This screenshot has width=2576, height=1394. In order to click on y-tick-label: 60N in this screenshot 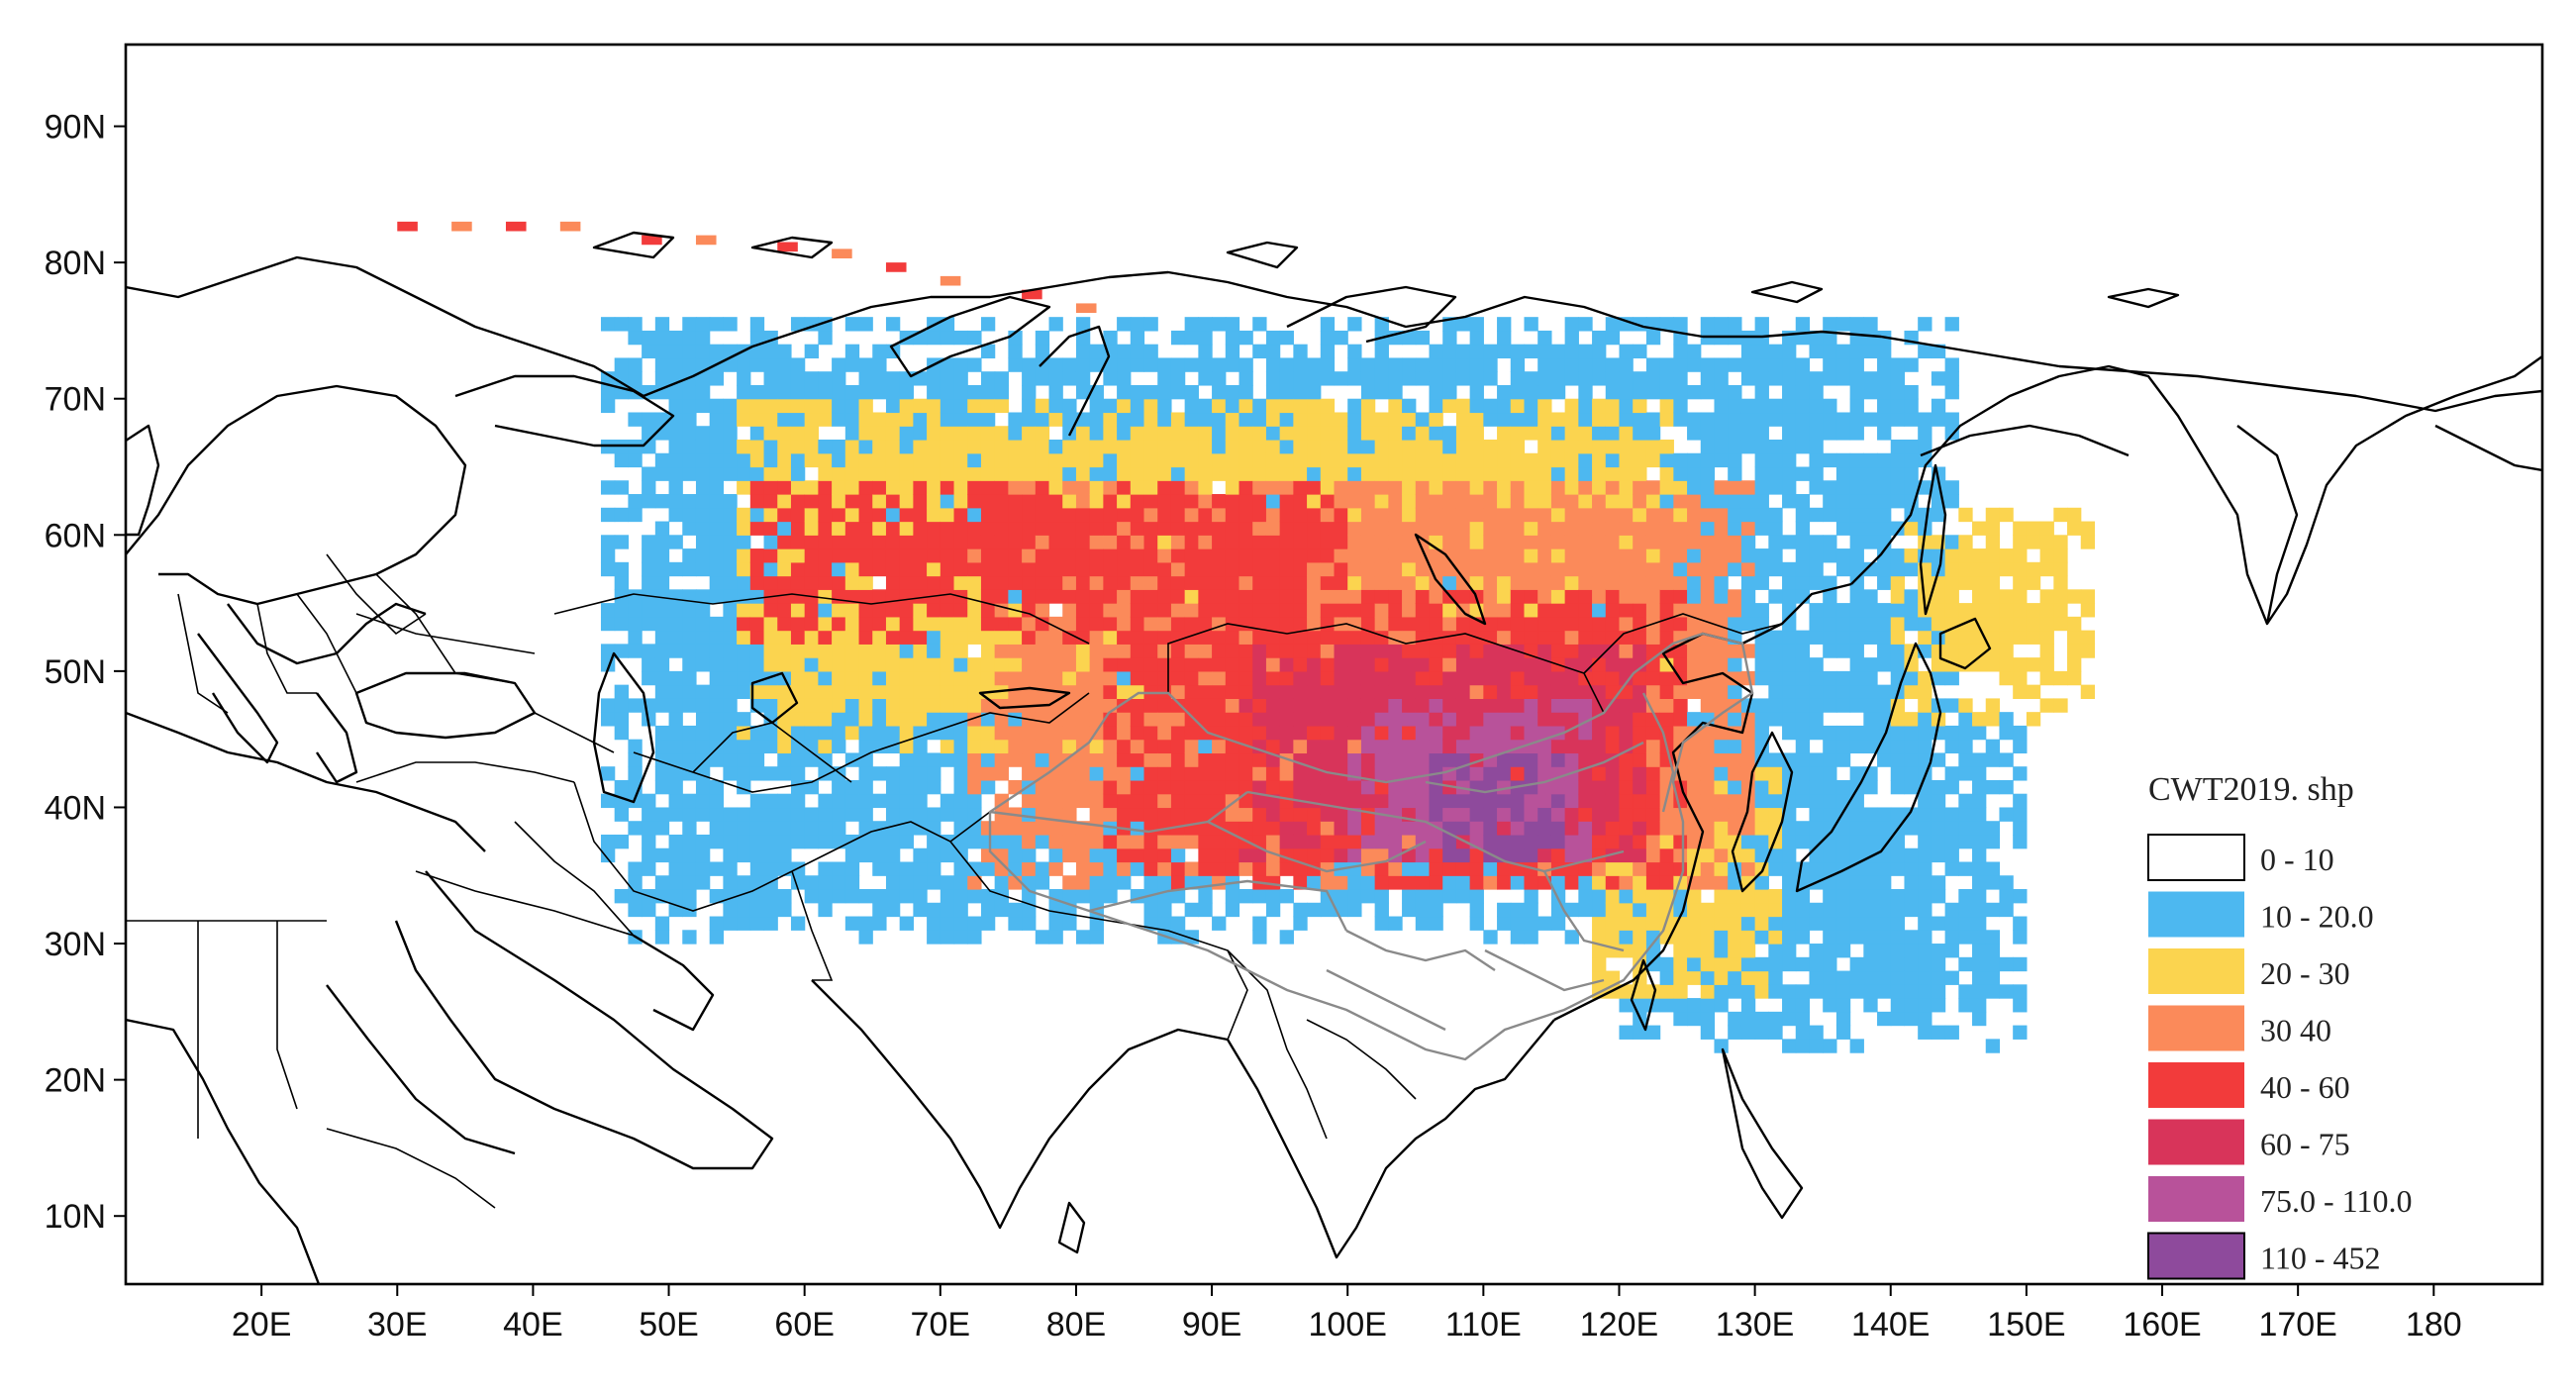, I will do `click(76, 535)`.